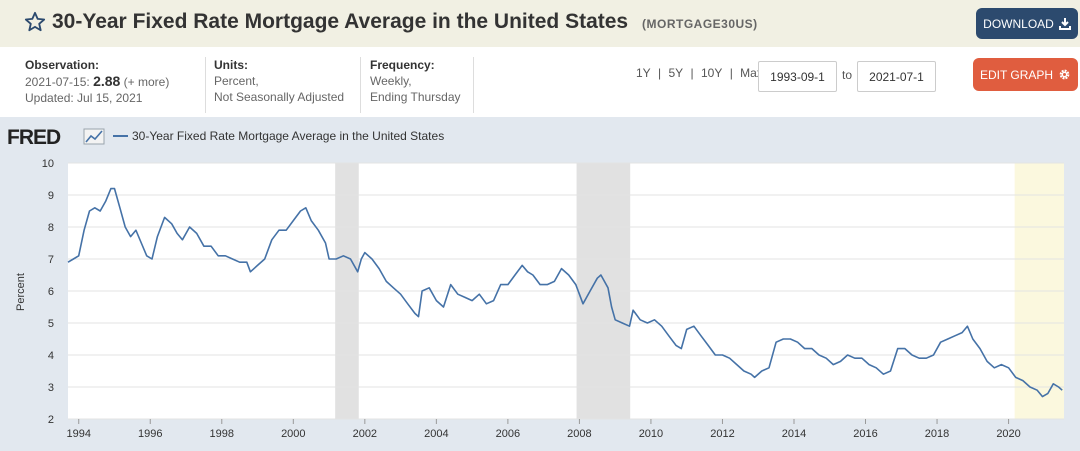 The width and height of the screenshot is (1080, 451). I want to click on y-tick-label: 4, so click(51, 356).